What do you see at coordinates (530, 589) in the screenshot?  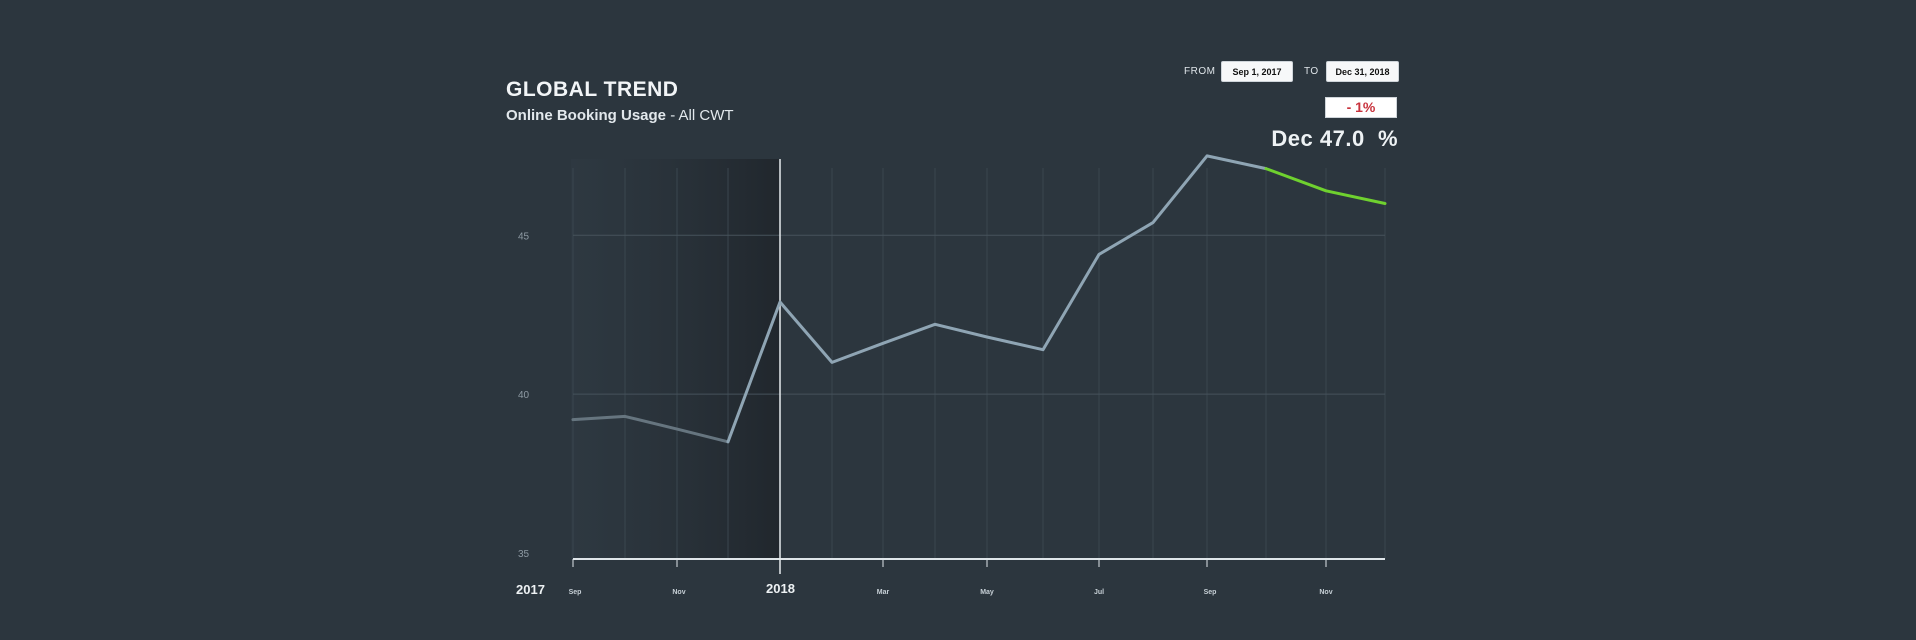 I see `x-year-label: 2017` at bounding box center [530, 589].